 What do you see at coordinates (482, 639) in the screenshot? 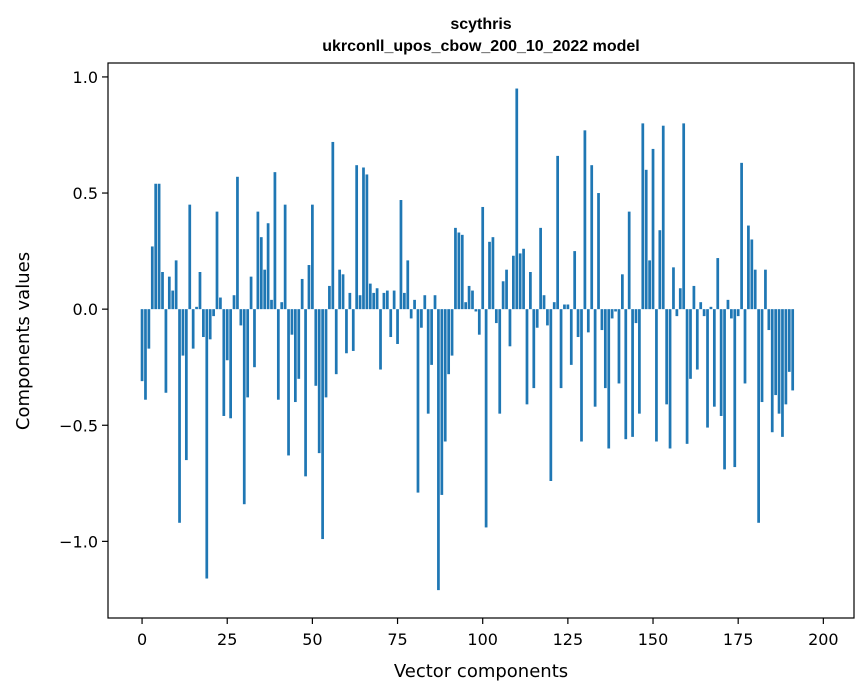
I see `x-tick-label: 100` at bounding box center [482, 639].